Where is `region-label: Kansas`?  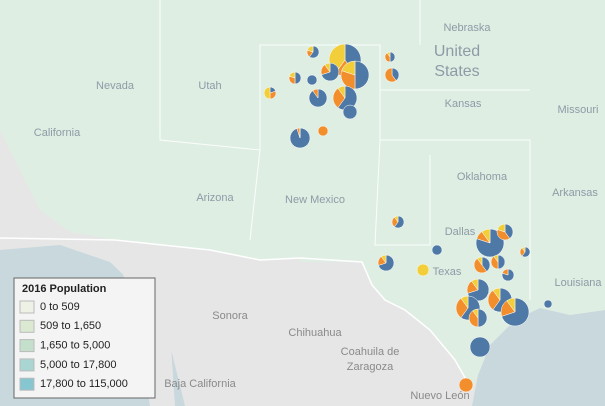
region-label: Kansas is located at coordinates (463, 104).